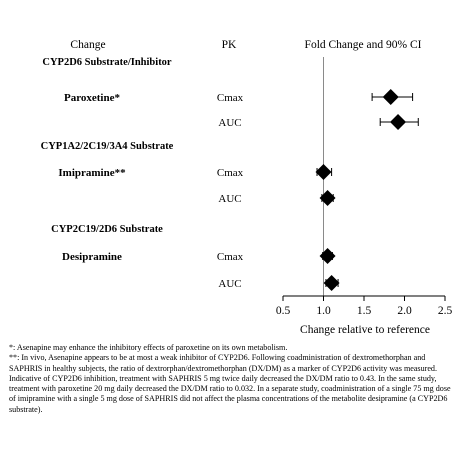 The width and height of the screenshot is (459, 451). Describe the element at coordinates (107, 229) in the screenshot. I see `group-title: CYP2C19/2D6 Substrate` at that location.